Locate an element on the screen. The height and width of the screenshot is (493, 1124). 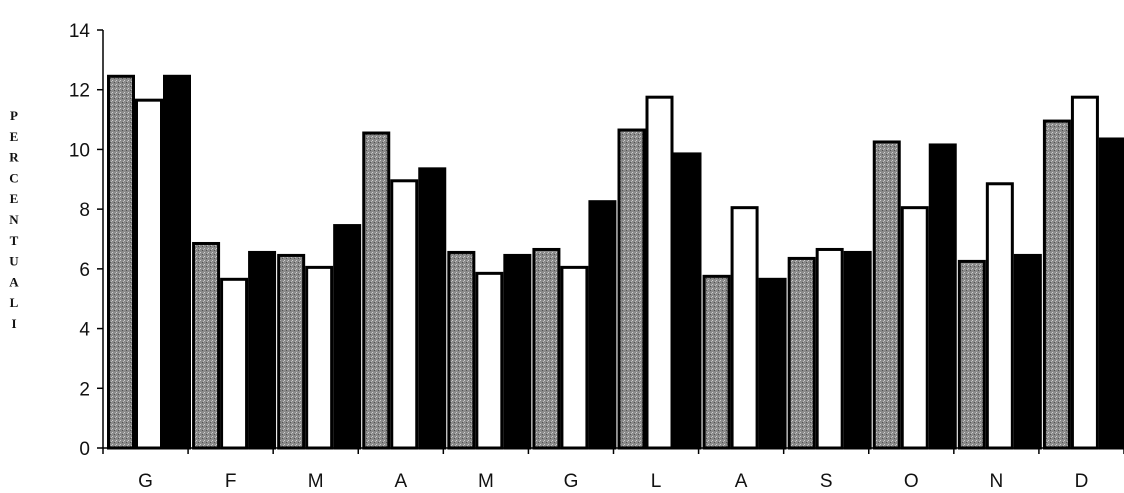
bar-series-2-L is located at coordinates (659, 272).